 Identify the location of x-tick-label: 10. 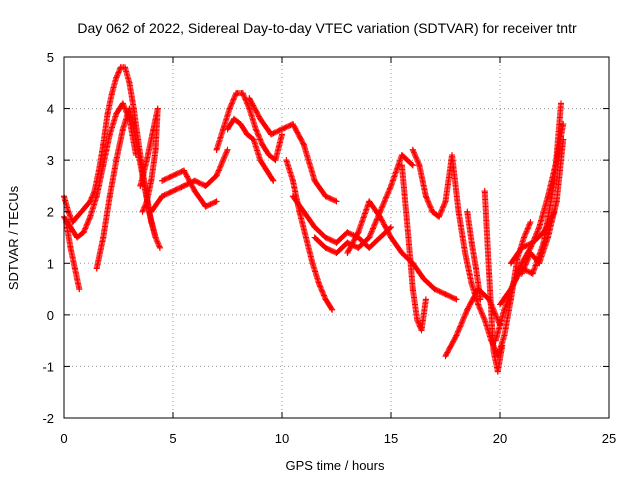
(282, 438).